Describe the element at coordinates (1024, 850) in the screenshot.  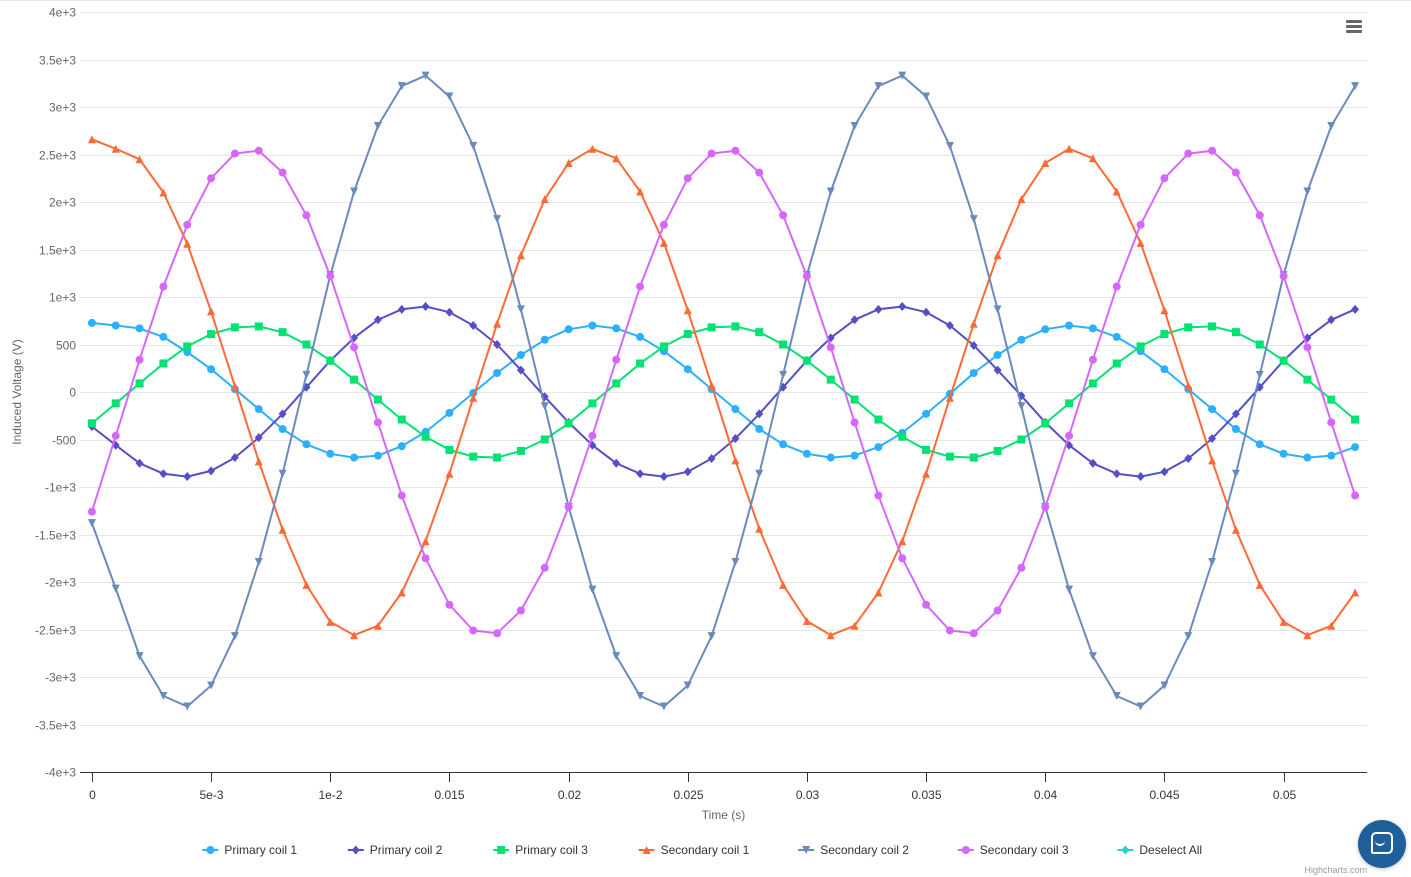
I see `legend-label-secondary-coil-3: Secondary coil 3` at that location.